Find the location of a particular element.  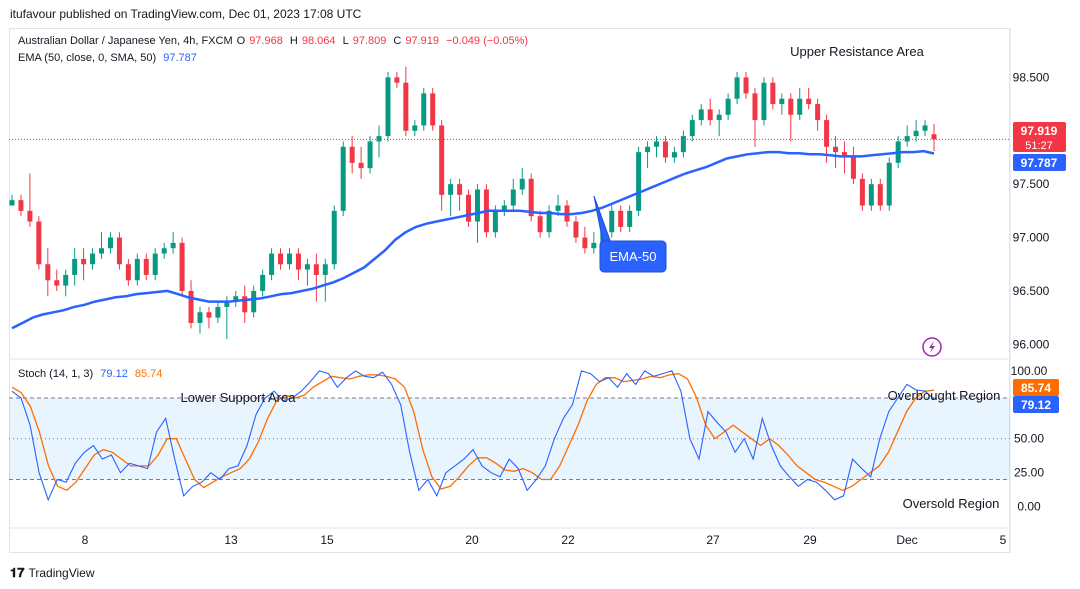

tradingview-footer: 𝟏𝟕 TradingView is located at coordinates (52, 573).